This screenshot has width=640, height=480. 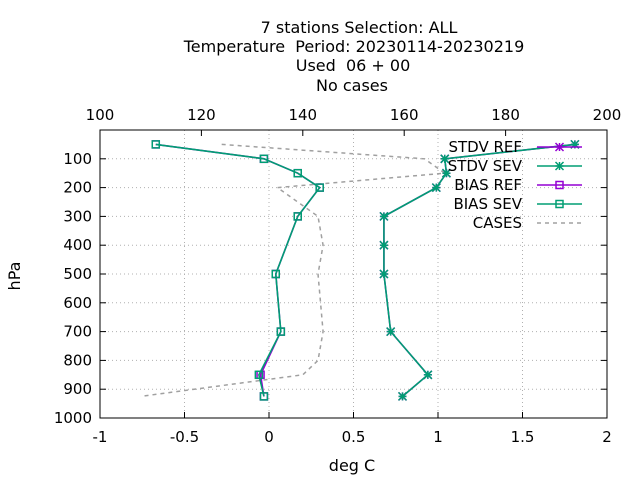 I want to click on y-tick-label: 1000, so click(x=73, y=418).